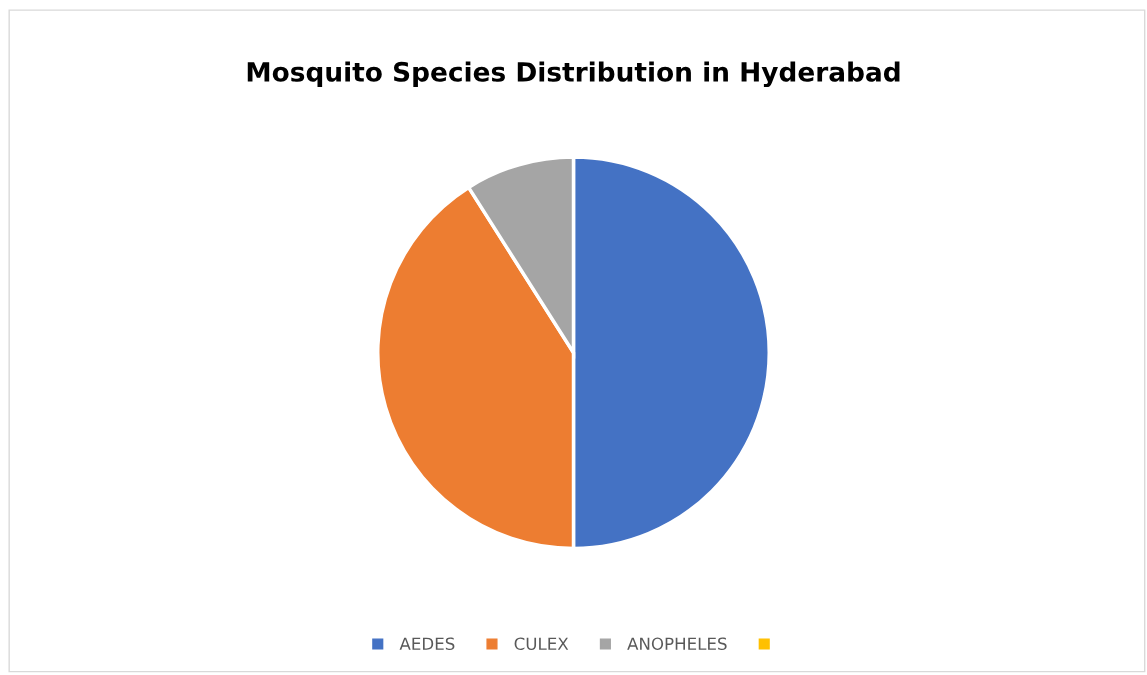  What do you see at coordinates (573, 74) in the screenshot?
I see `chart-title: Mosquito Species Distribution in Hyderabad` at bounding box center [573, 74].